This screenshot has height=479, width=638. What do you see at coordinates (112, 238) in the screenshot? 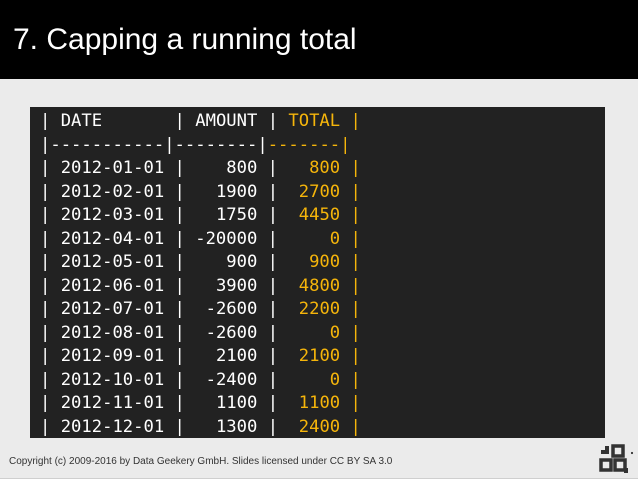
I see `cell-date: 2012-04-01` at bounding box center [112, 238].